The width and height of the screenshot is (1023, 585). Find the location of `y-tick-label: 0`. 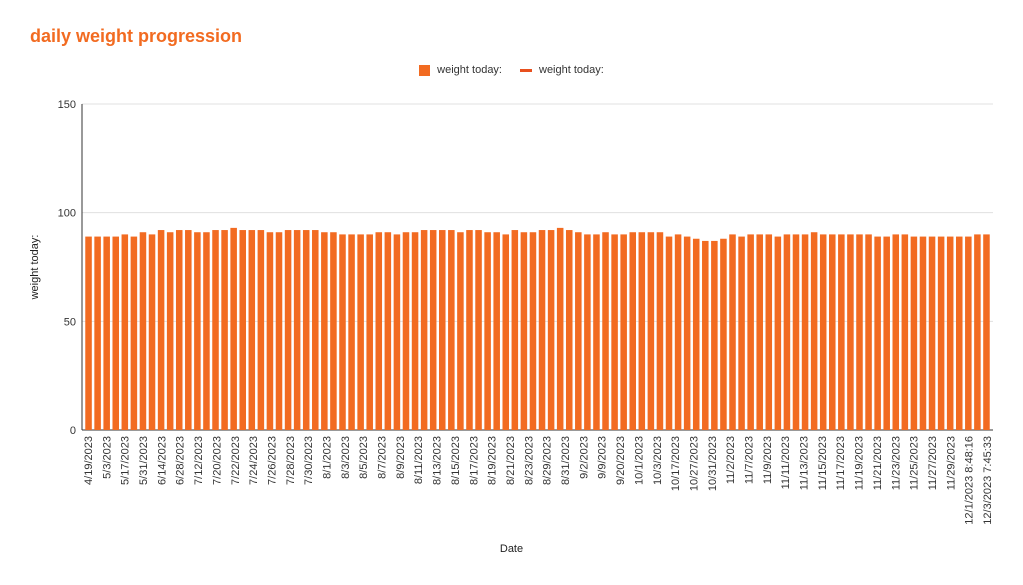

y-tick-label: 0 is located at coordinates (73, 431).